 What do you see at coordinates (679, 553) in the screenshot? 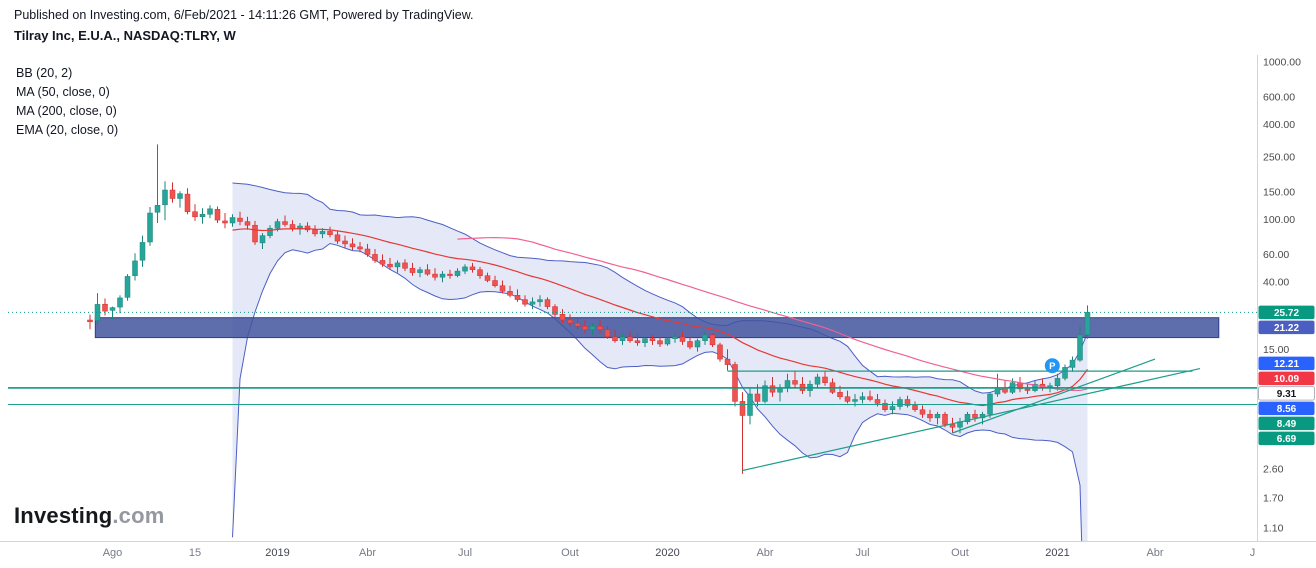
I see `x-axis: Ago 15 2019 Abr Jul Out 2020 Abr Jul Out 2021 Abr J` at bounding box center [679, 553].